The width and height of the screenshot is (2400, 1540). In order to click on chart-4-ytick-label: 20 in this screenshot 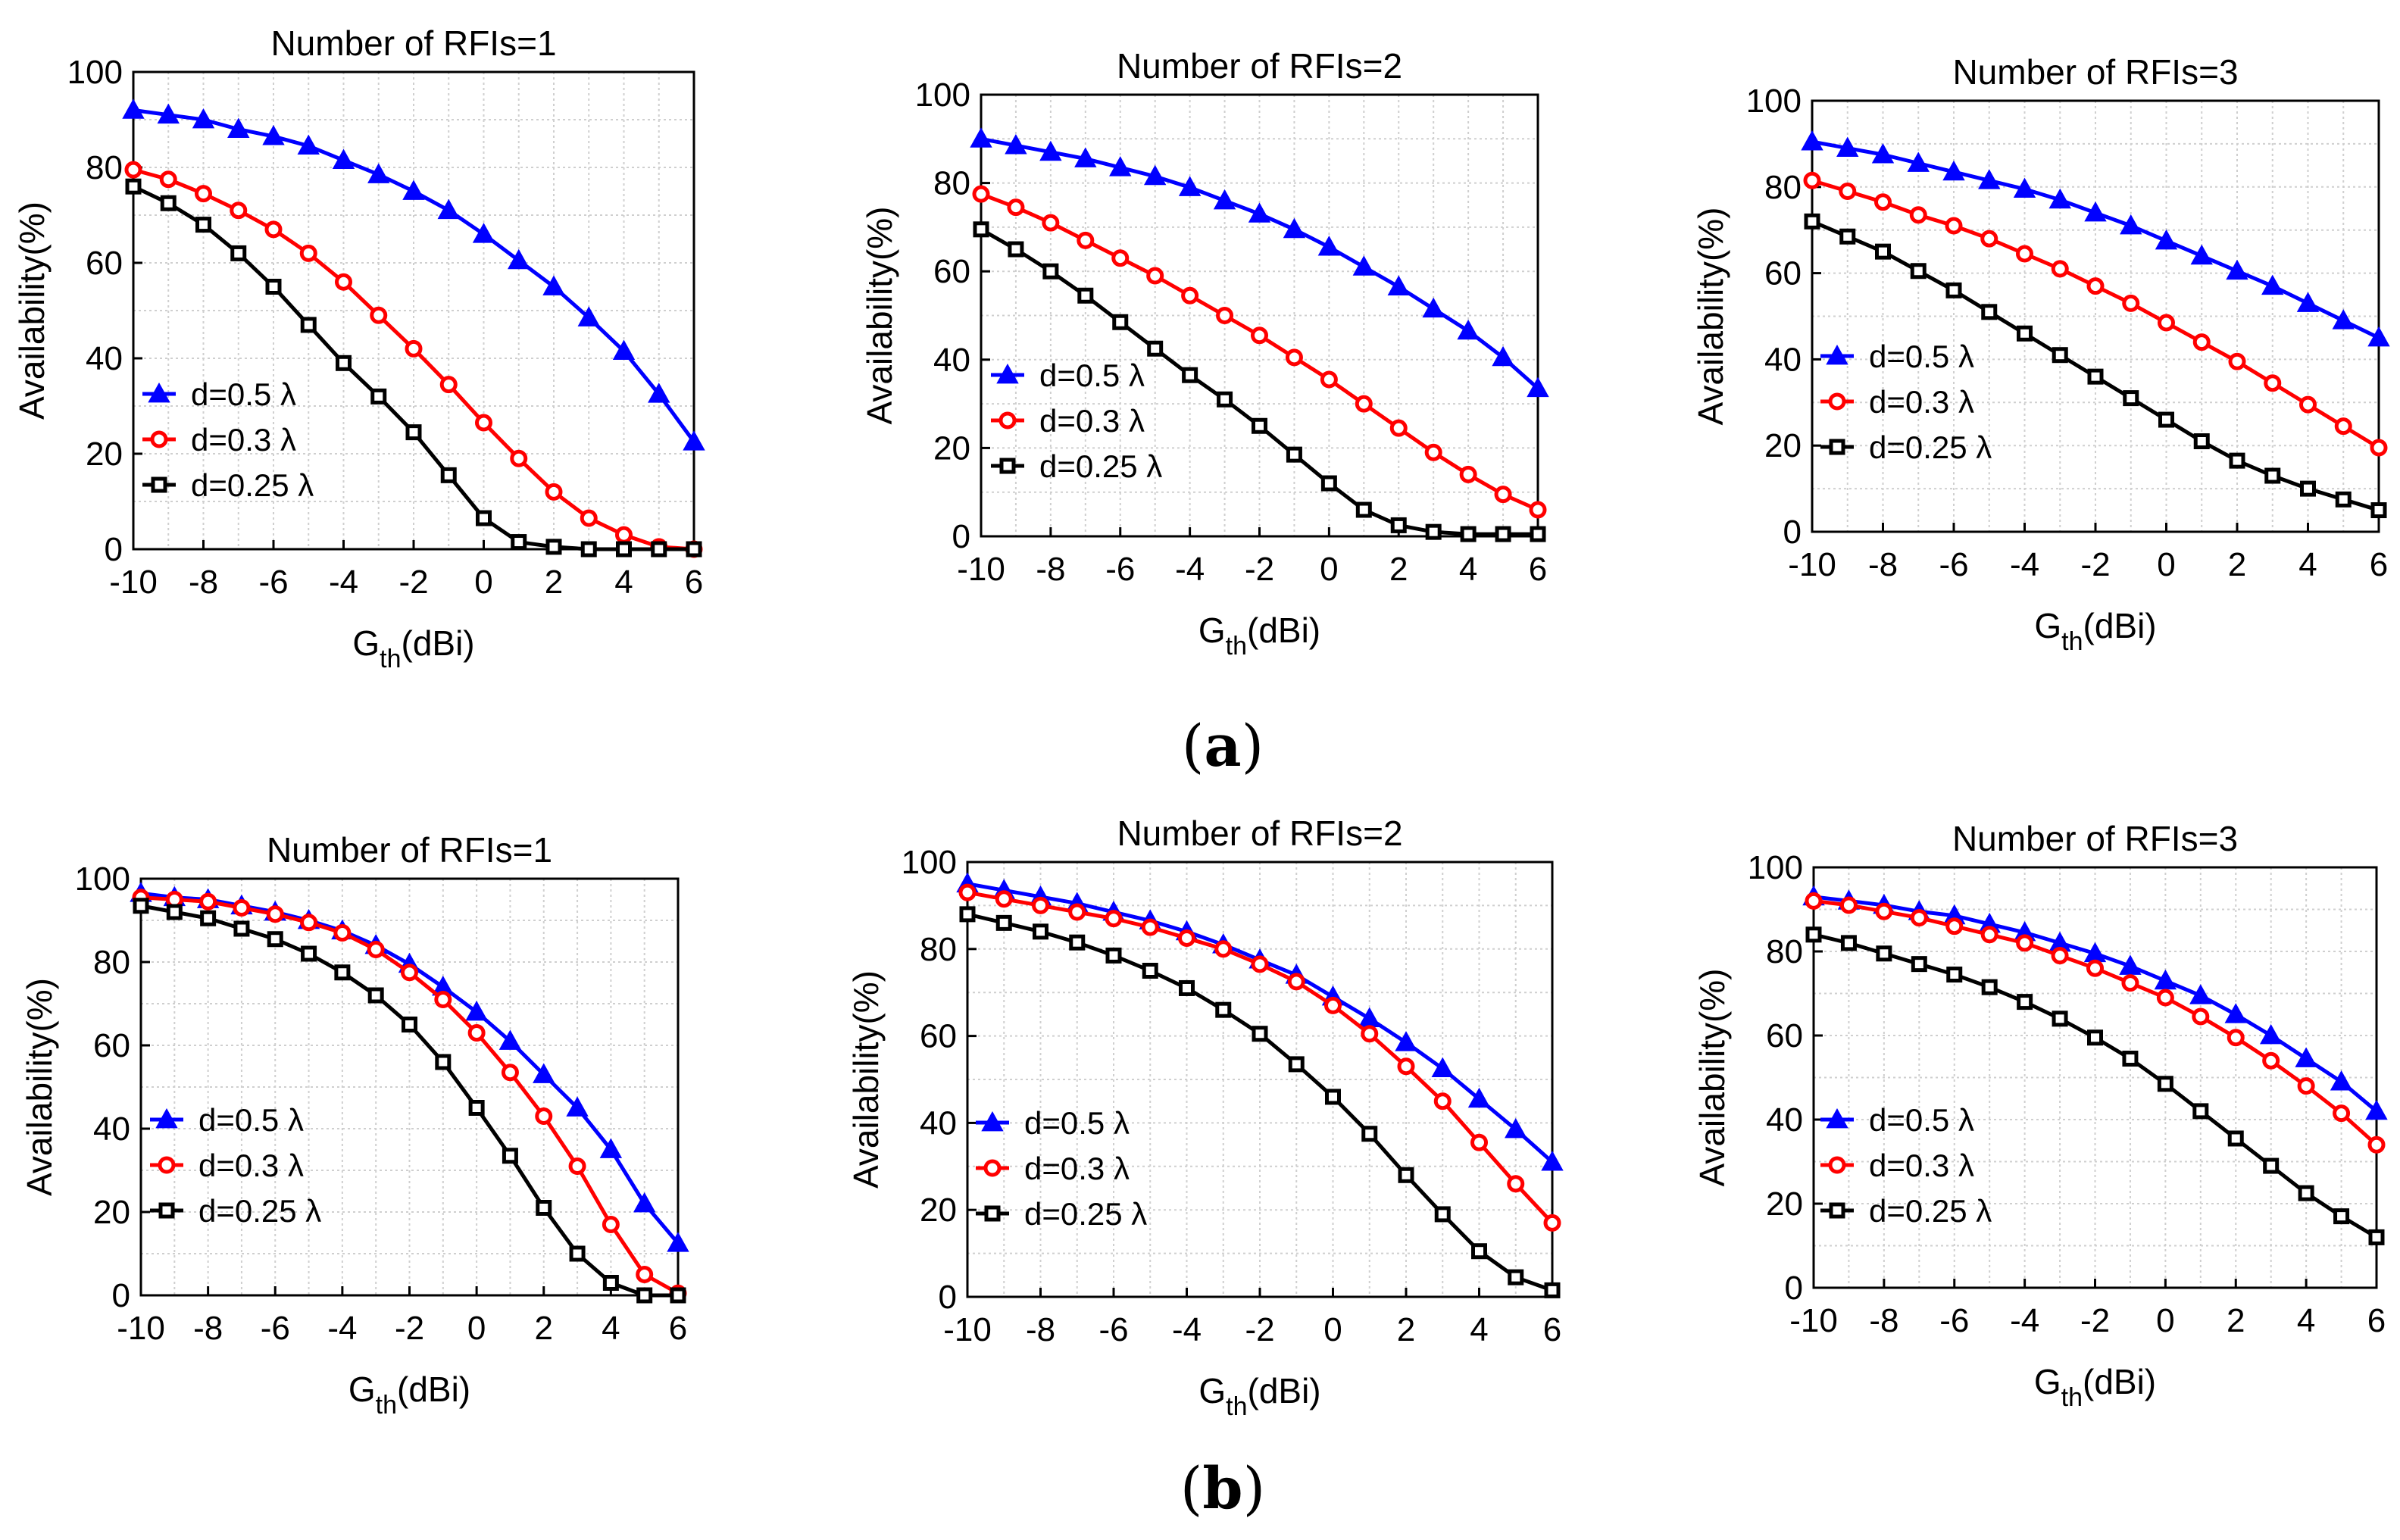, I will do `click(111, 1212)`.